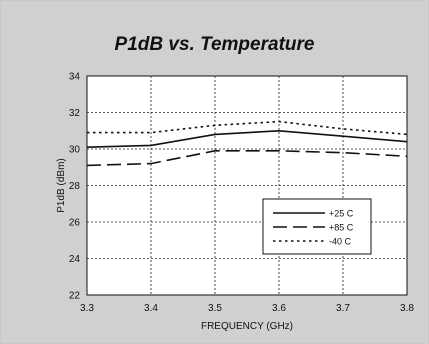  Describe the element at coordinates (340, 242) in the screenshot. I see `legend-label: -40 C` at that location.